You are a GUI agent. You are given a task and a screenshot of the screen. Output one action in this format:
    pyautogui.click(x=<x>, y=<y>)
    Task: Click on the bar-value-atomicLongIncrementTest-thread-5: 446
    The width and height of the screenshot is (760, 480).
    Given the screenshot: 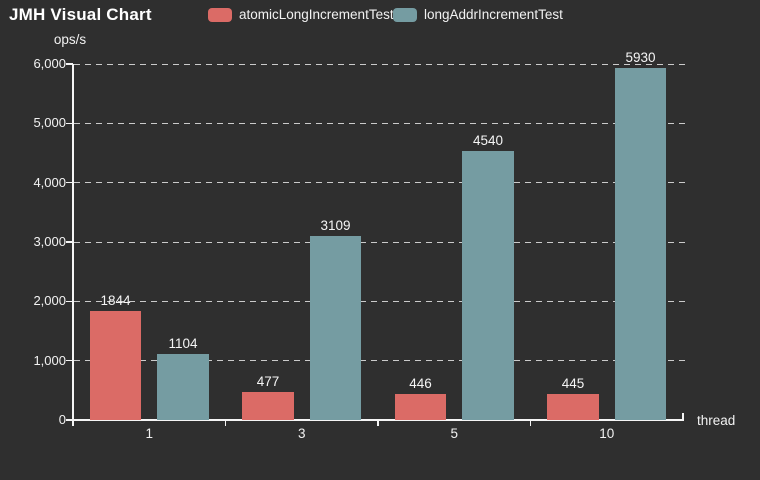 What is the action you would take?
    pyautogui.click(x=420, y=383)
    